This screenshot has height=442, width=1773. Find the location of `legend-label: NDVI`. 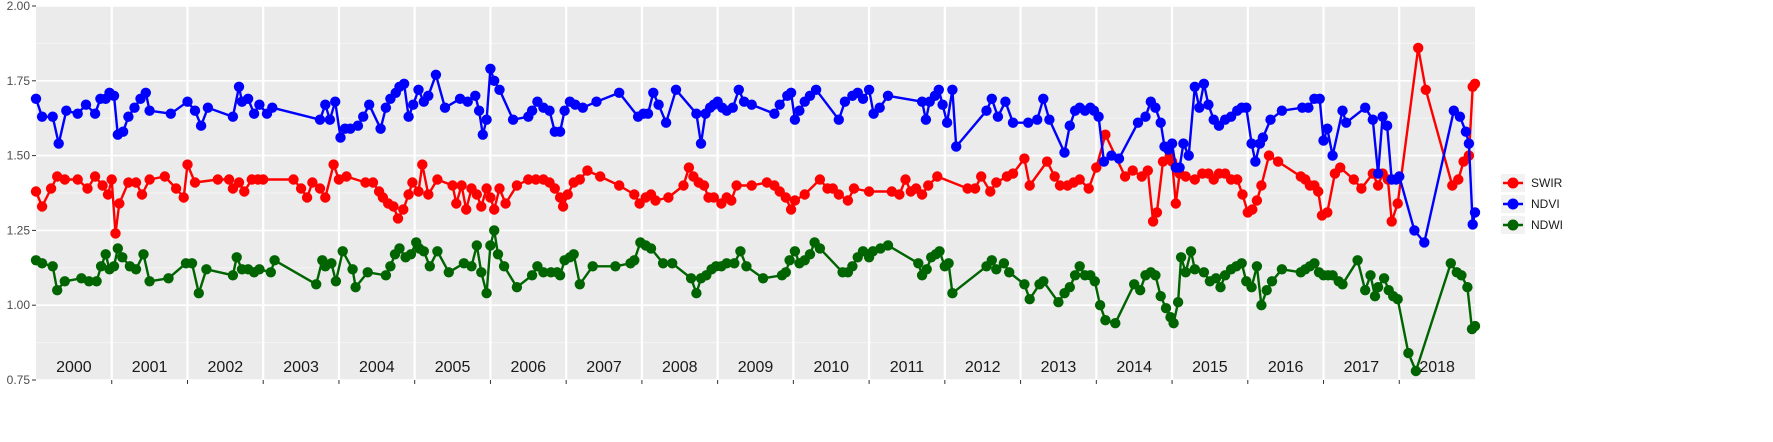

legend-label: NDVI is located at coordinates (1545, 204).